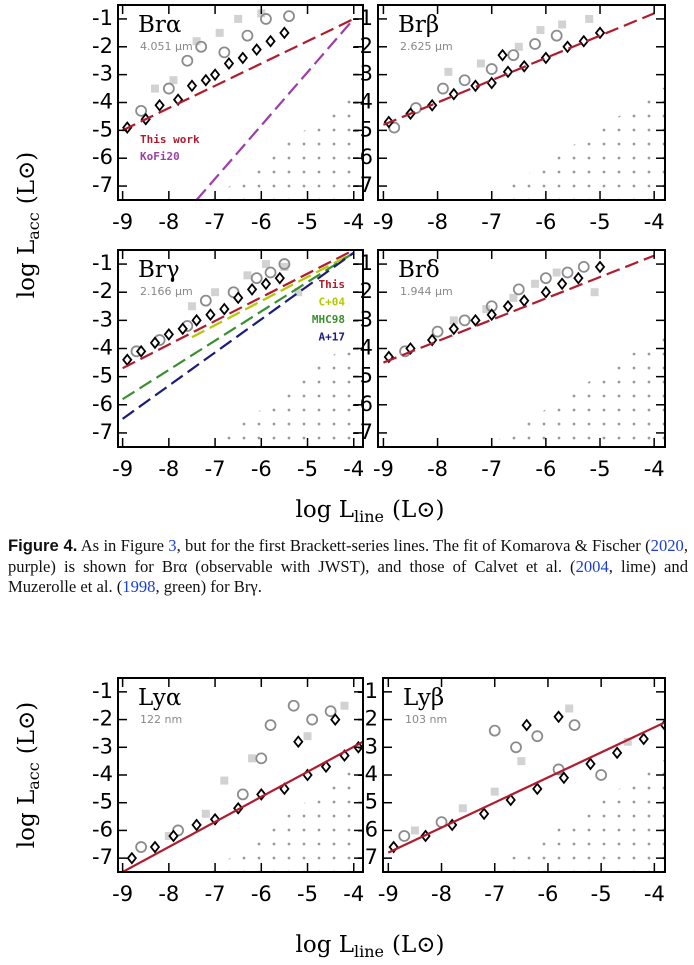 The height and width of the screenshot is (965, 694). I want to click on caption-text: As in Figure, so click(123, 545).